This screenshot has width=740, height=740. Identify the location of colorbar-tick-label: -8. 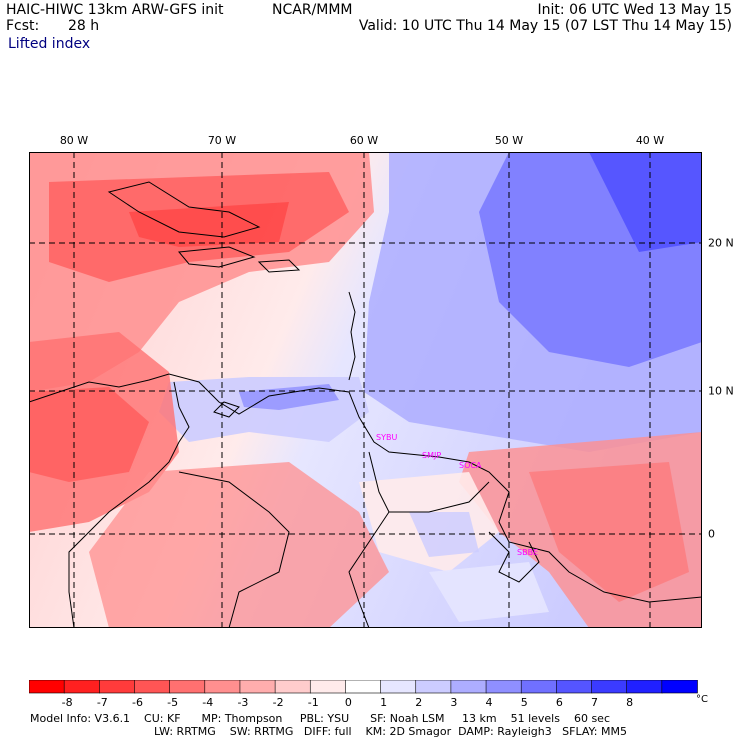
(67, 702).